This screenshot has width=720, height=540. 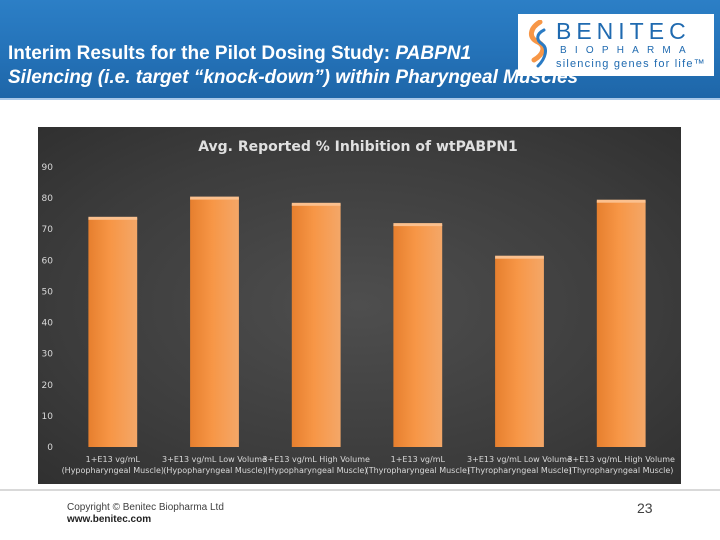 I want to click on y-tick-label: 0, so click(x=50, y=448).